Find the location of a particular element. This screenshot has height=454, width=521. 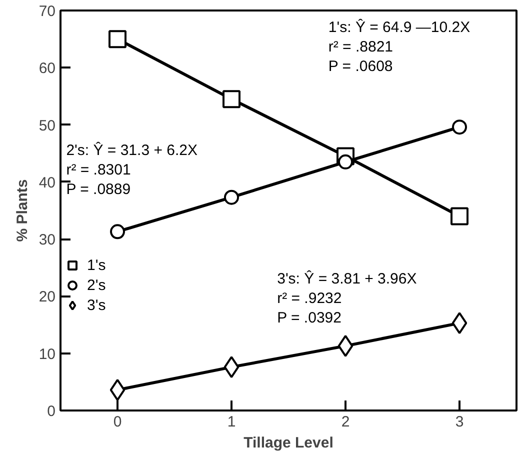

annotation: 3's: Ŷ = 3.81 + 3.96X r² = .9232 P = .0392 is located at coordinates (347, 298).